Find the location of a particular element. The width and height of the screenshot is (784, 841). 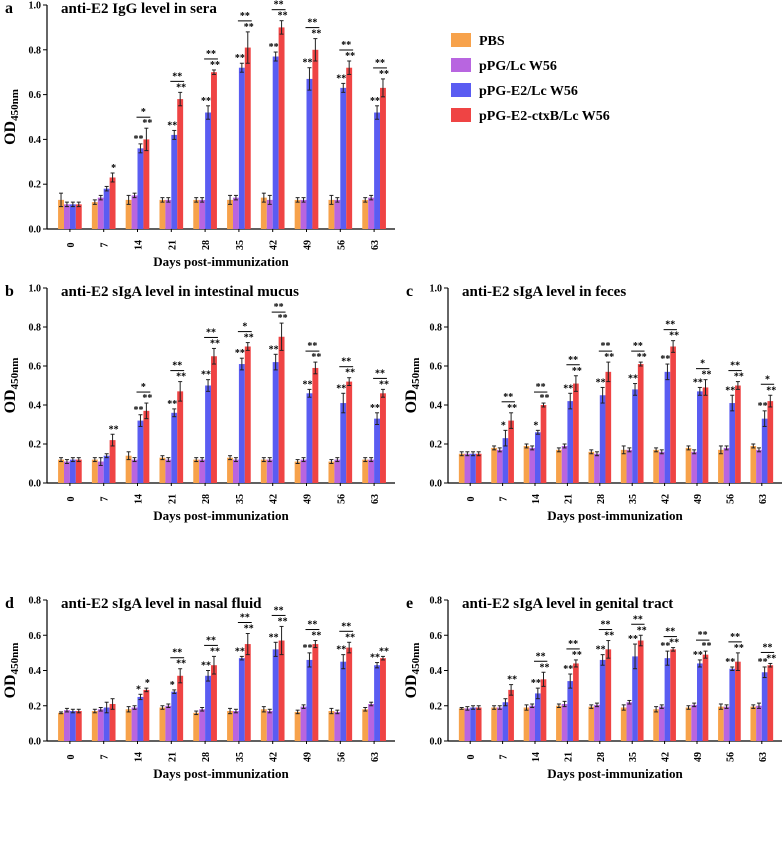

y-tick-label: 0.2 is located at coordinates (436, 445).